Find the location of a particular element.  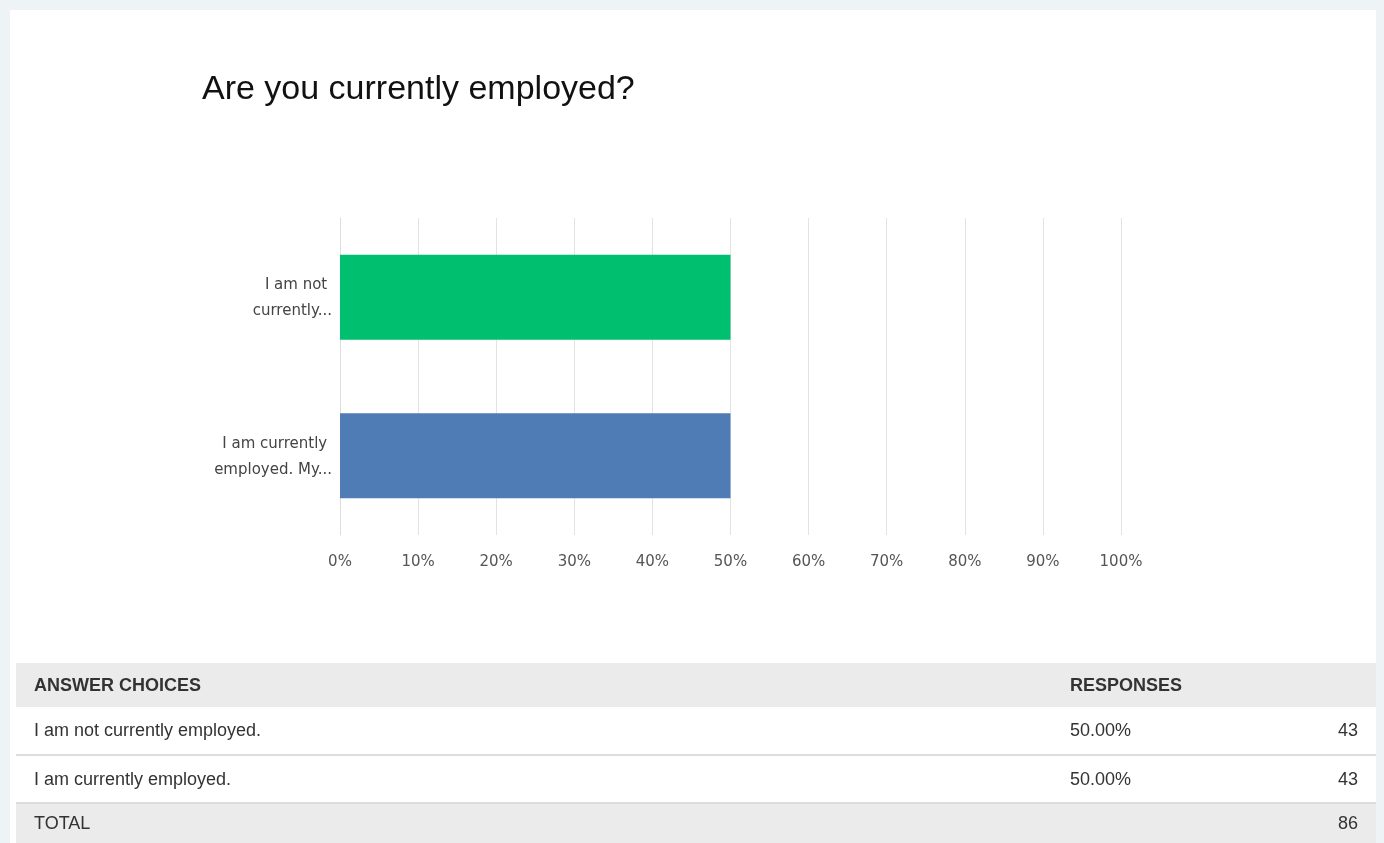

x-tick-label: 30% is located at coordinates (574, 560).